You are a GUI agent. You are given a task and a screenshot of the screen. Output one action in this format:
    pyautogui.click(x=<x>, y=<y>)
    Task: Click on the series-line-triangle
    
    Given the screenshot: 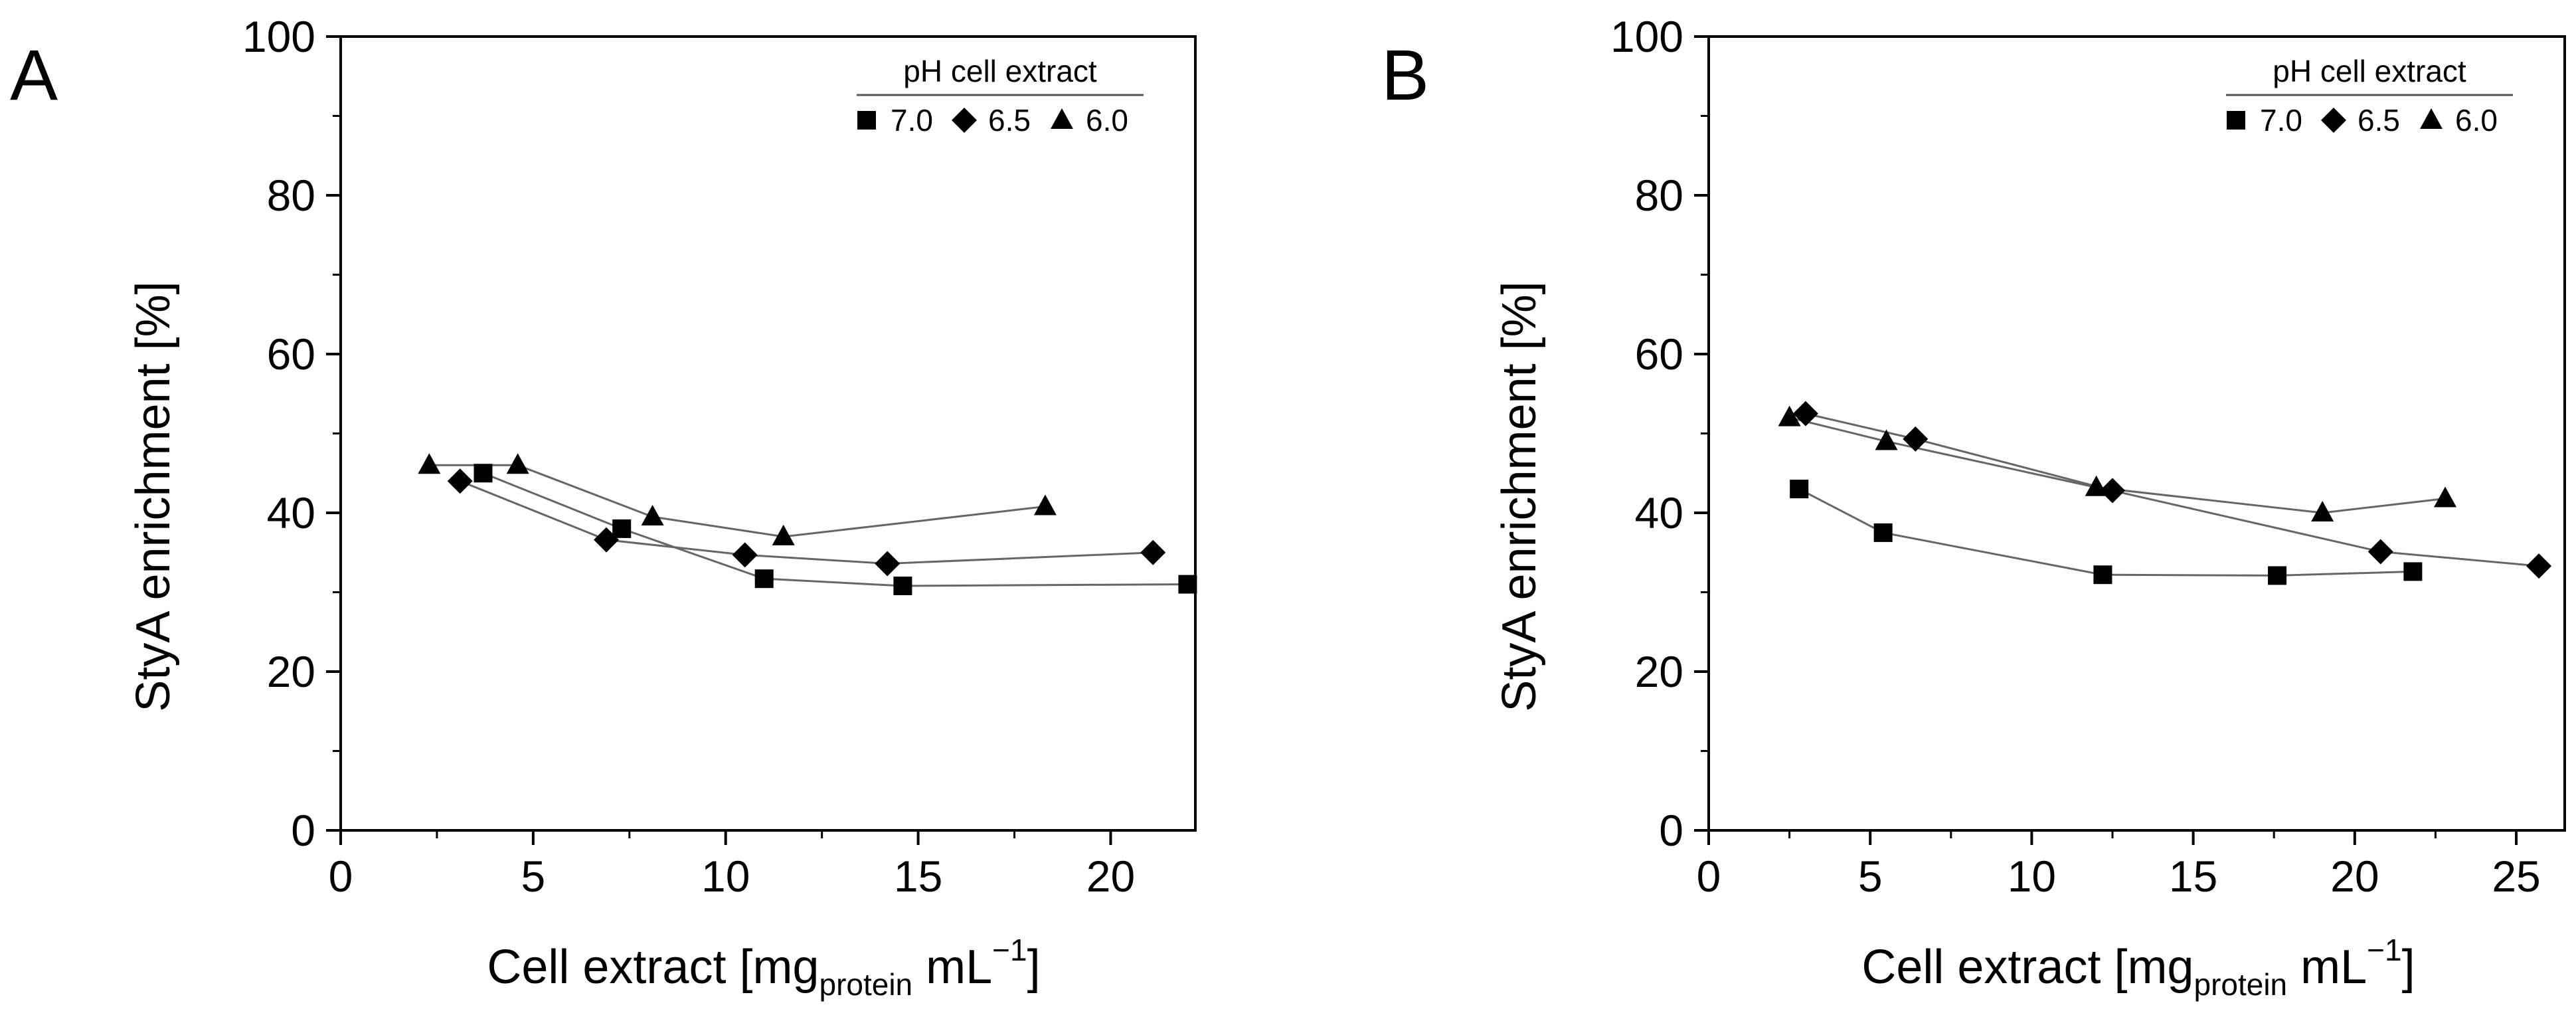 What is the action you would take?
    pyautogui.click(x=737, y=501)
    